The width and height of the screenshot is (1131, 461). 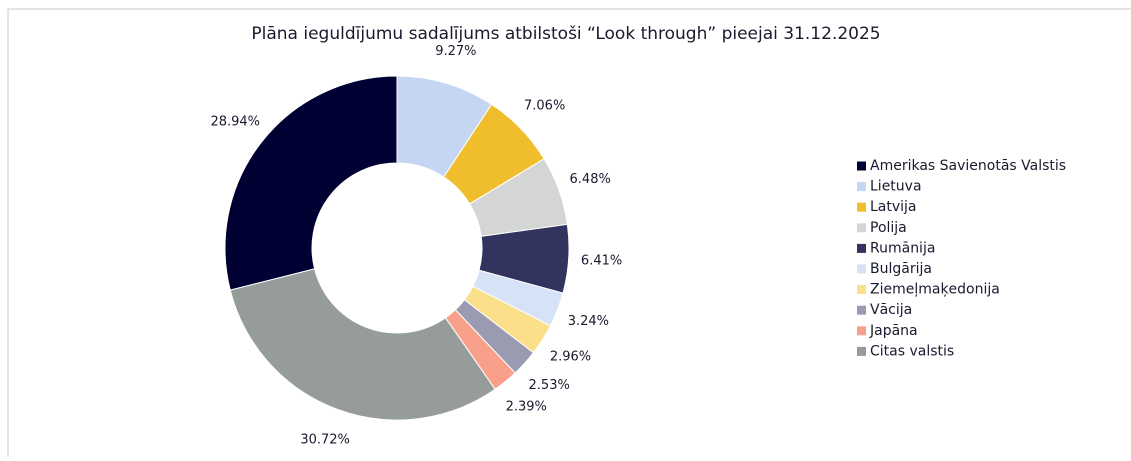 I want to click on data-label: 9.27%, so click(x=455, y=51).